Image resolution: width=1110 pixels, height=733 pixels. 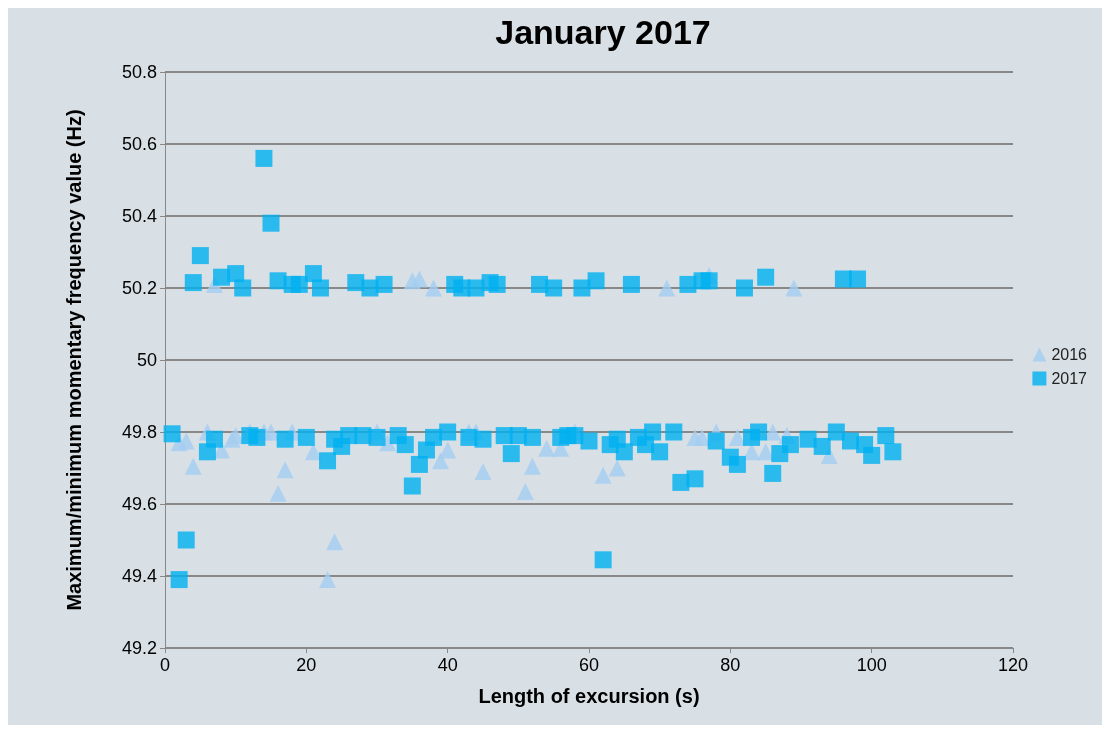 I want to click on x-tick-label: 60, so click(x=589, y=665).